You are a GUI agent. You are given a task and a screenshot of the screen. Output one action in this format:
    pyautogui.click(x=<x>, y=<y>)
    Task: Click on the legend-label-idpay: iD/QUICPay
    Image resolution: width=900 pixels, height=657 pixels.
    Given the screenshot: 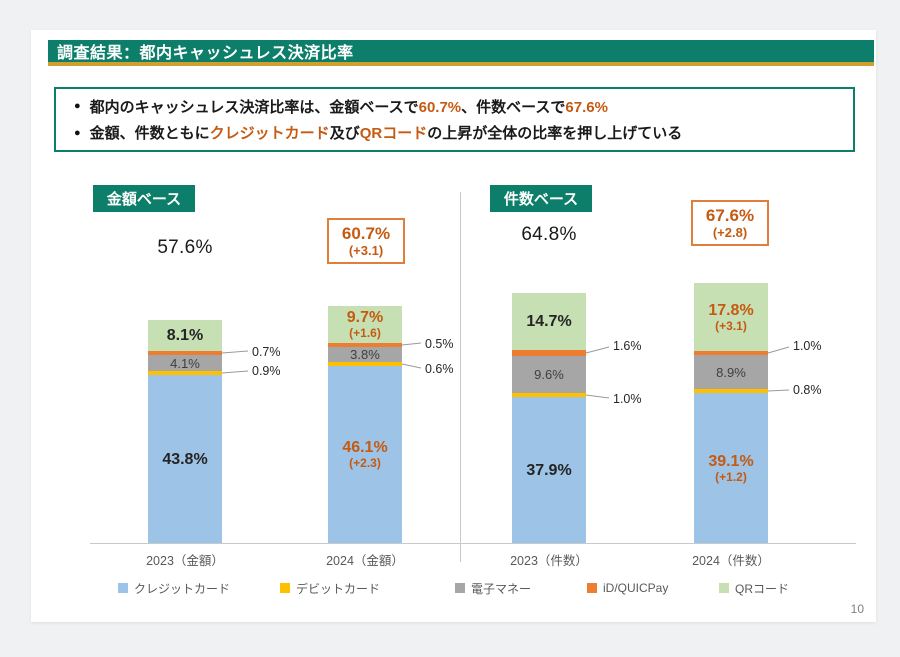 What is the action you would take?
    pyautogui.click(x=636, y=588)
    